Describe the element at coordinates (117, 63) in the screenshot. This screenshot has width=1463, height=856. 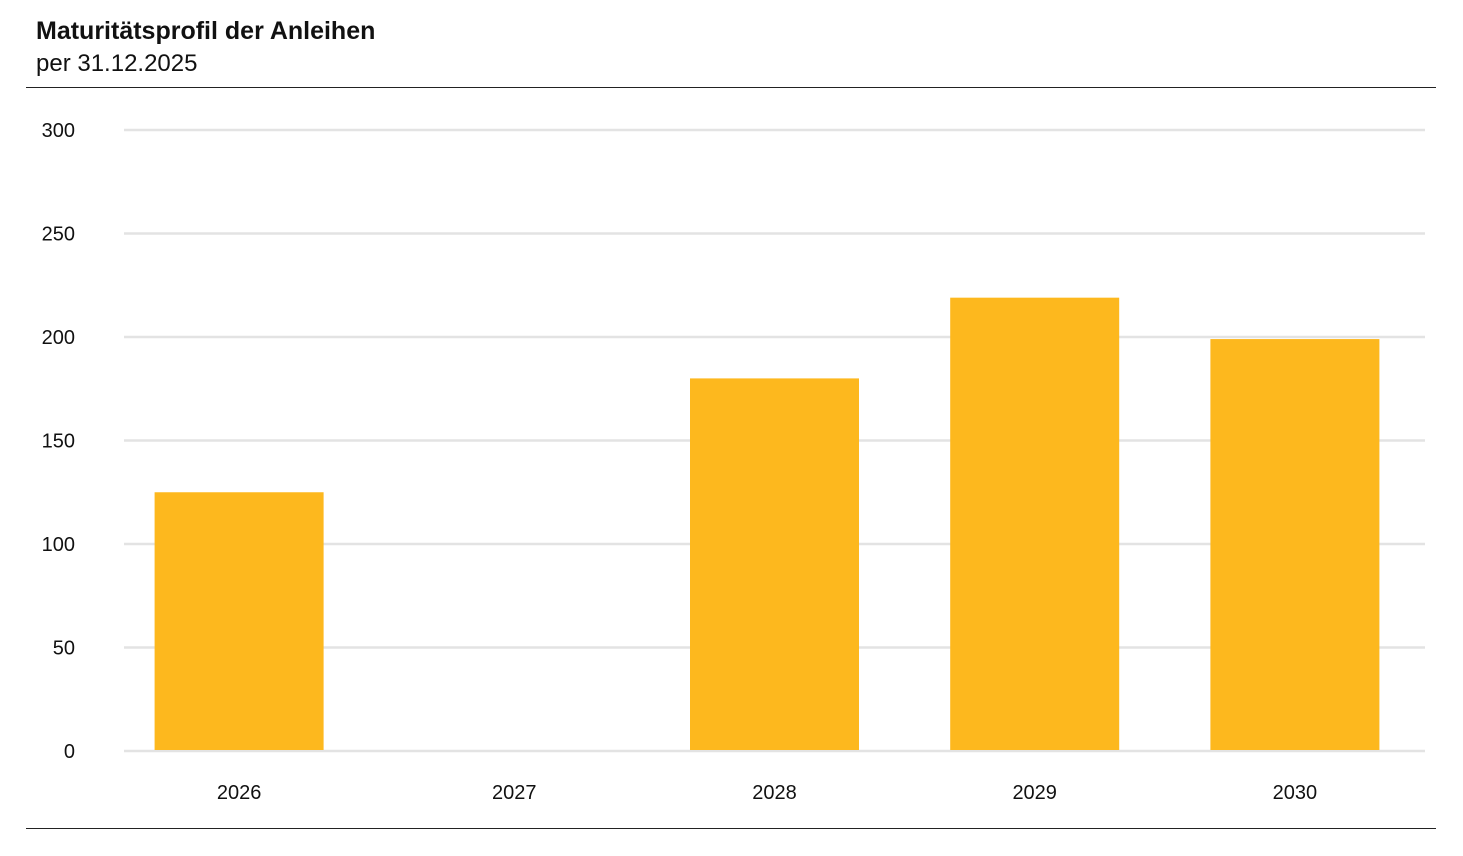
I see `chart-subtitle: per 31.12.2025` at that location.